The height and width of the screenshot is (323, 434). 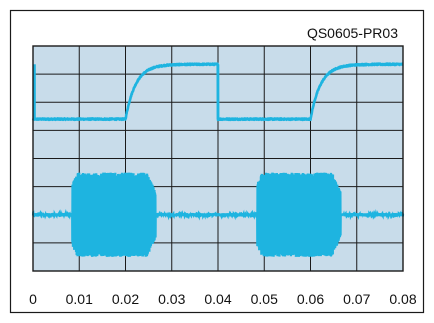 What do you see at coordinates (217, 299) in the screenshot?
I see `x-tick-label: 0.04` at bounding box center [217, 299].